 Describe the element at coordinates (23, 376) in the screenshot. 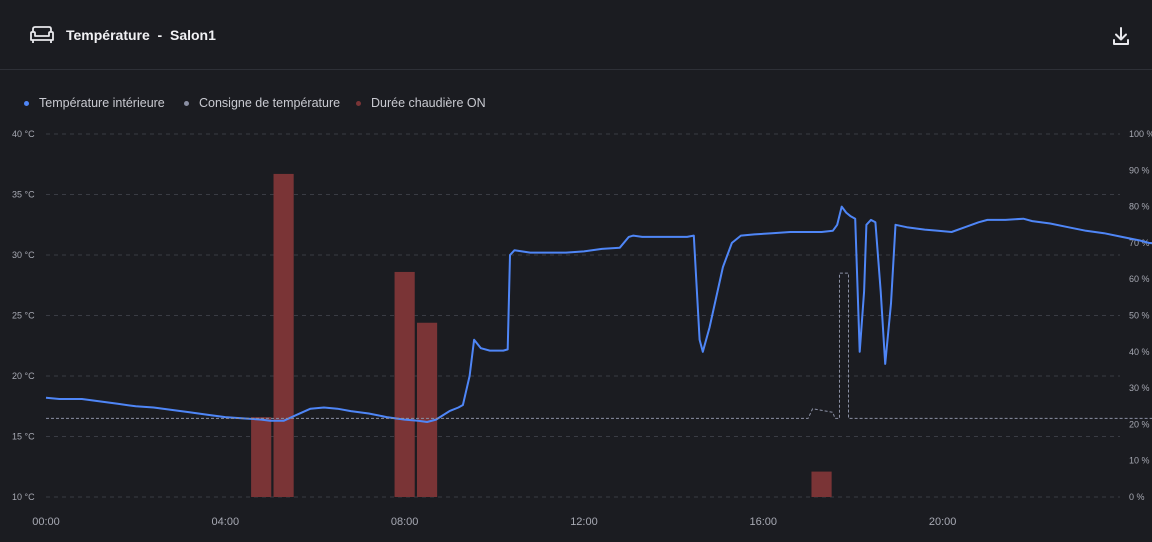

I see `y-left-tick-label: 20 °C` at that location.